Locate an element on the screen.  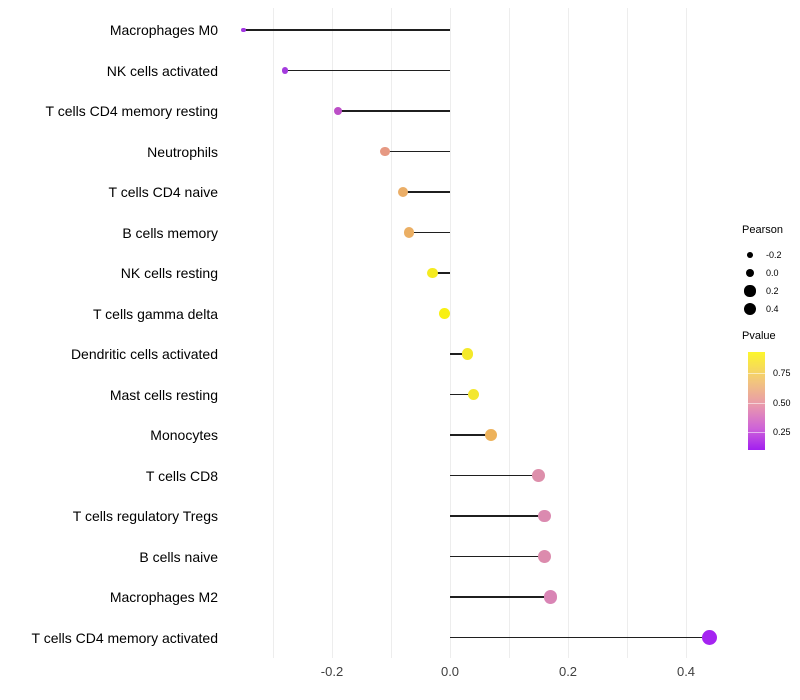
gridline-x--0.2 is located at coordinates (332, 333).